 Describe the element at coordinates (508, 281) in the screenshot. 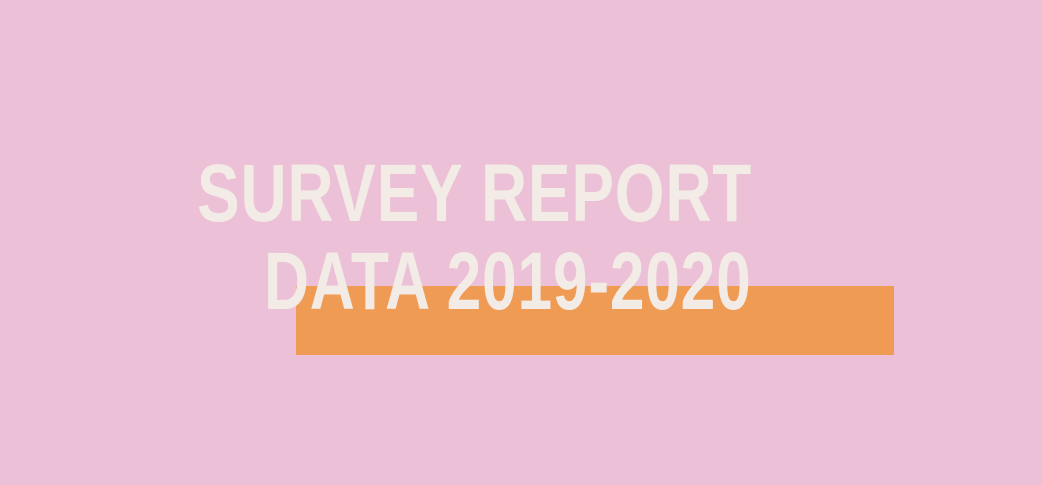

I see `title-line-data-years: DATA 2019-2020` at that location.